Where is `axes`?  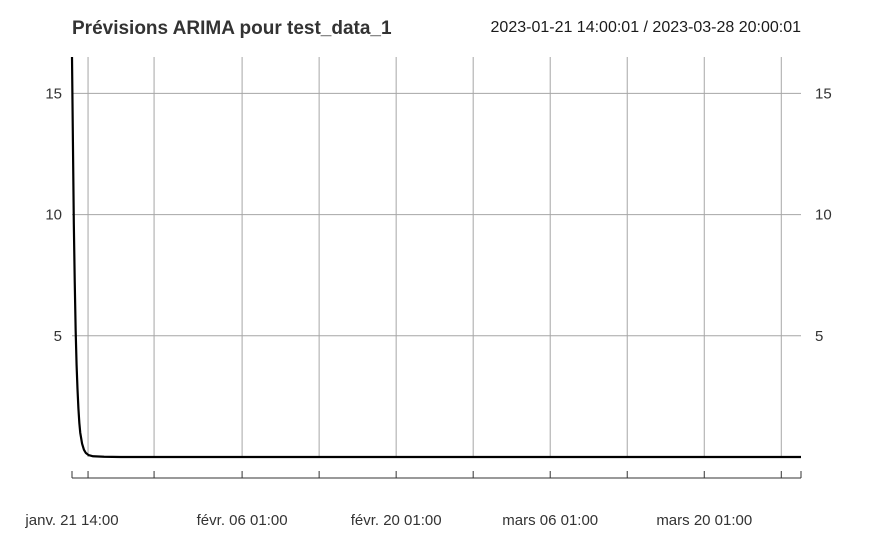
axes is located at coordinates (436, 475).